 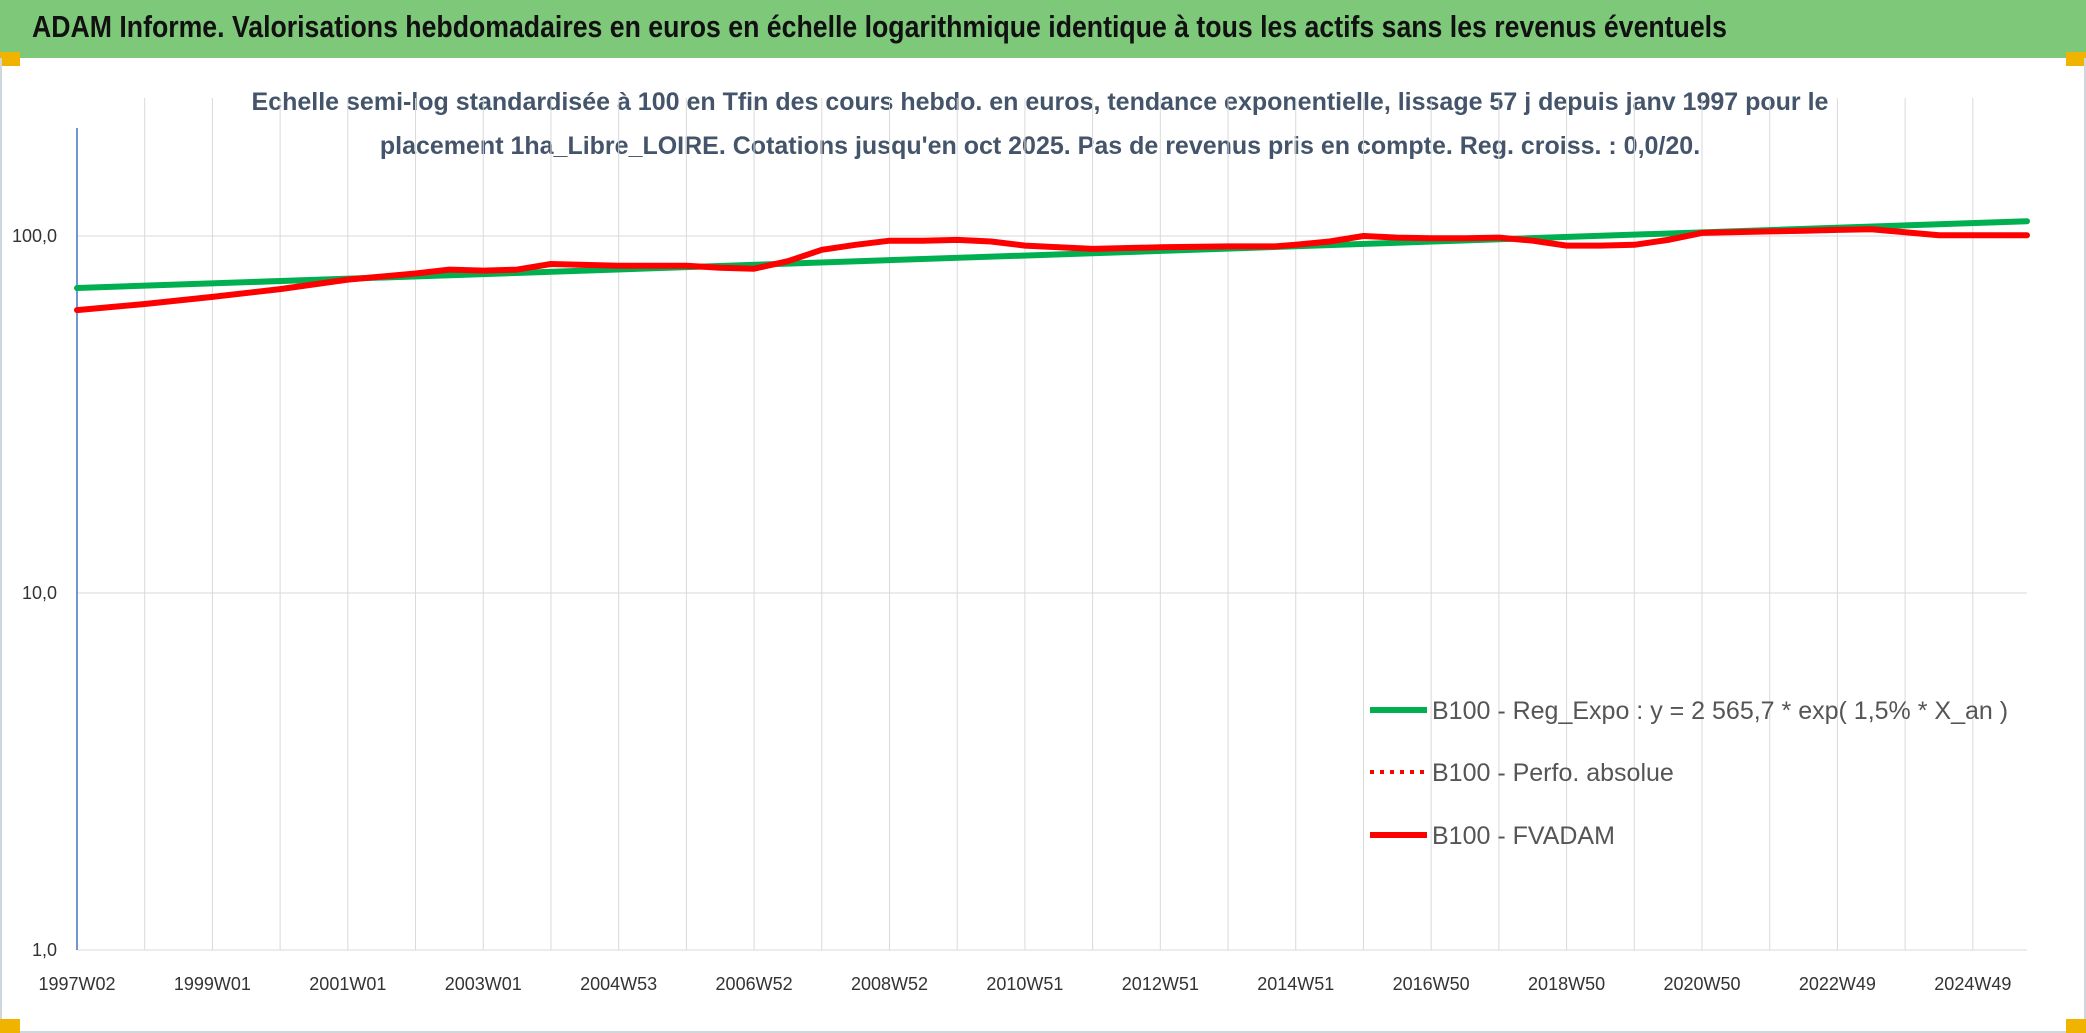 What do you see at coordinates (39, 593) in the screenshot?
I see `y-tick-label: 10,0` at bounding box center [39, 593].